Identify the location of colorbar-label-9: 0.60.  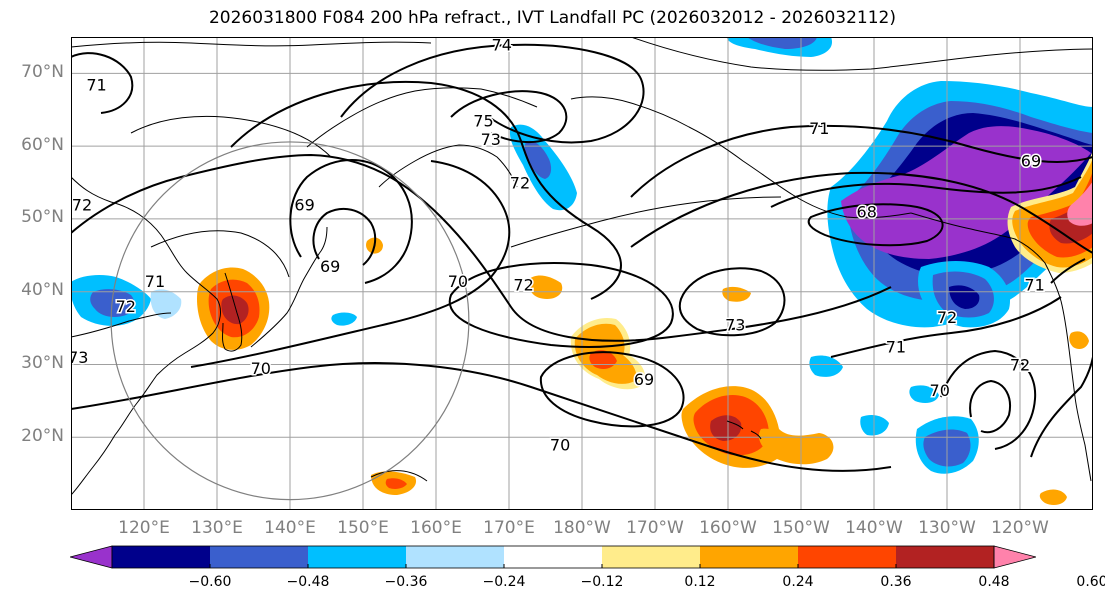
(1090, 582).